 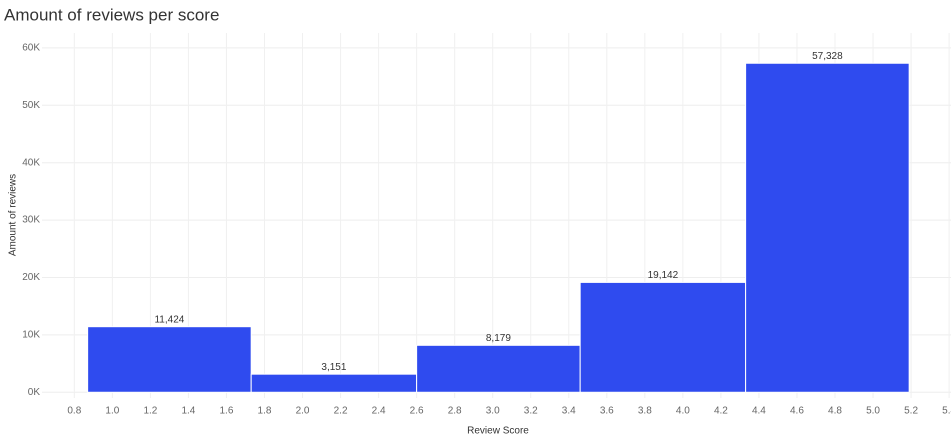 What do you see at coordinates (531, 411) in the screenshot?
I see `x-tick-label: 3.2` at bounding box center [531, 411].